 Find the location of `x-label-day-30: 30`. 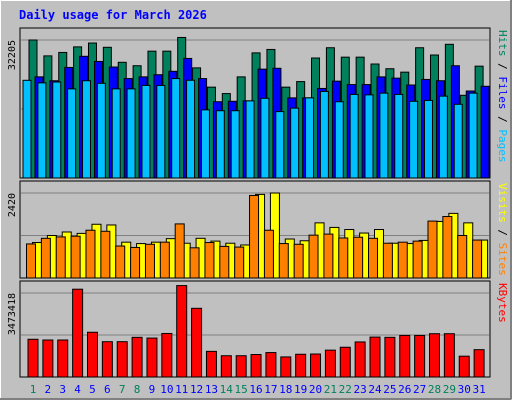

x-label-day-30: 30 is located at coordinates (464, 389).